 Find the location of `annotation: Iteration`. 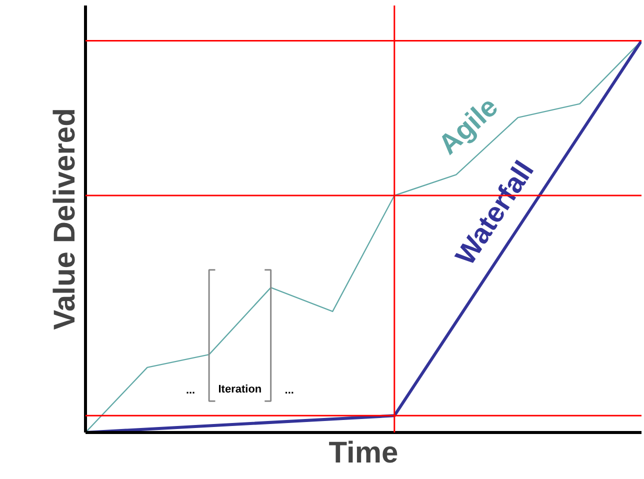

annotation: Iteration is located at coordinates (240, 389).